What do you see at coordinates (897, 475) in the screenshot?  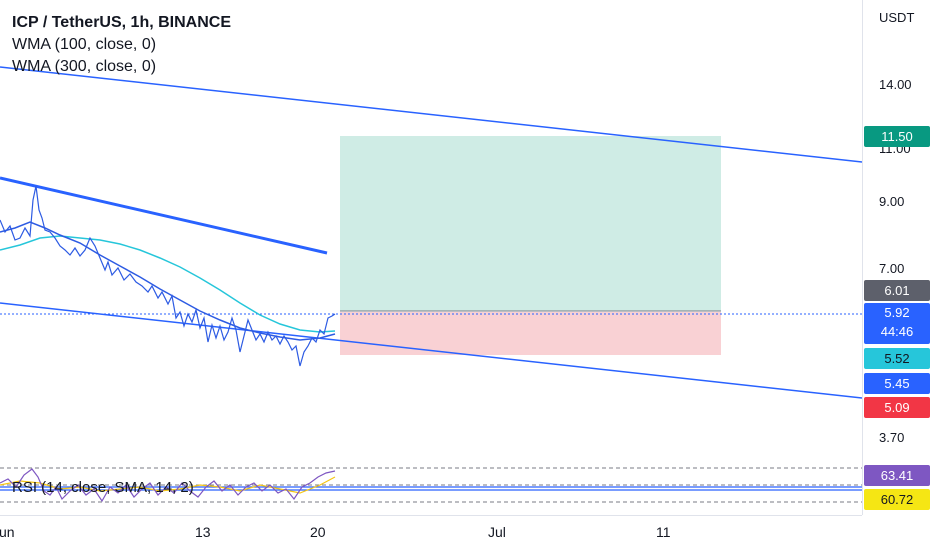 I see `rsi-value-tag: 63.41` at bounding box center [897, 475].